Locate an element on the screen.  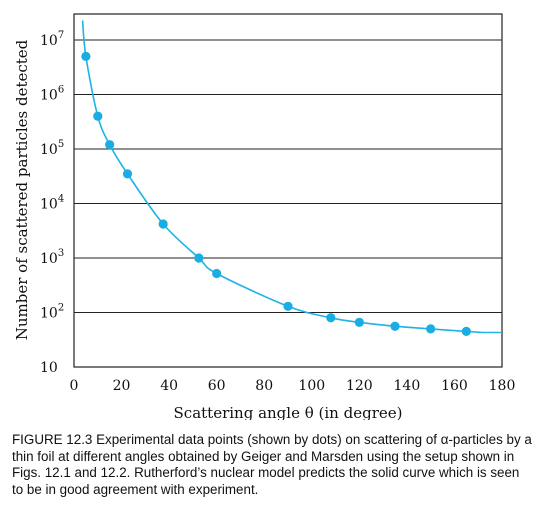
x-tick-label: 20 is located at coordinates (122, 386).